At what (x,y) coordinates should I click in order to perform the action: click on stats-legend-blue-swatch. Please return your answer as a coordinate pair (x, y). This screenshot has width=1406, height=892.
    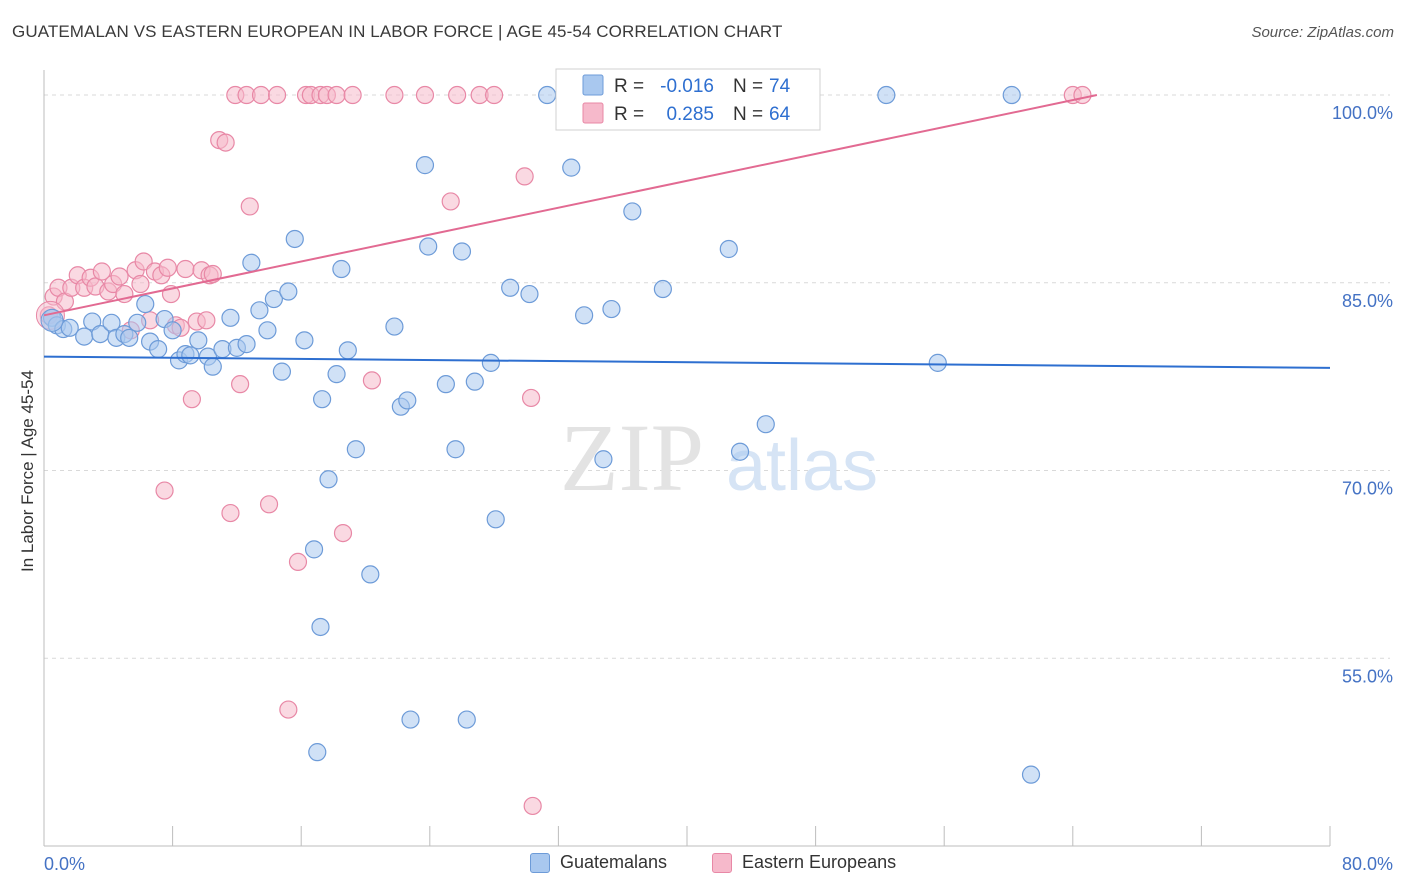
    Looking at the image, I should click on (593, 85).